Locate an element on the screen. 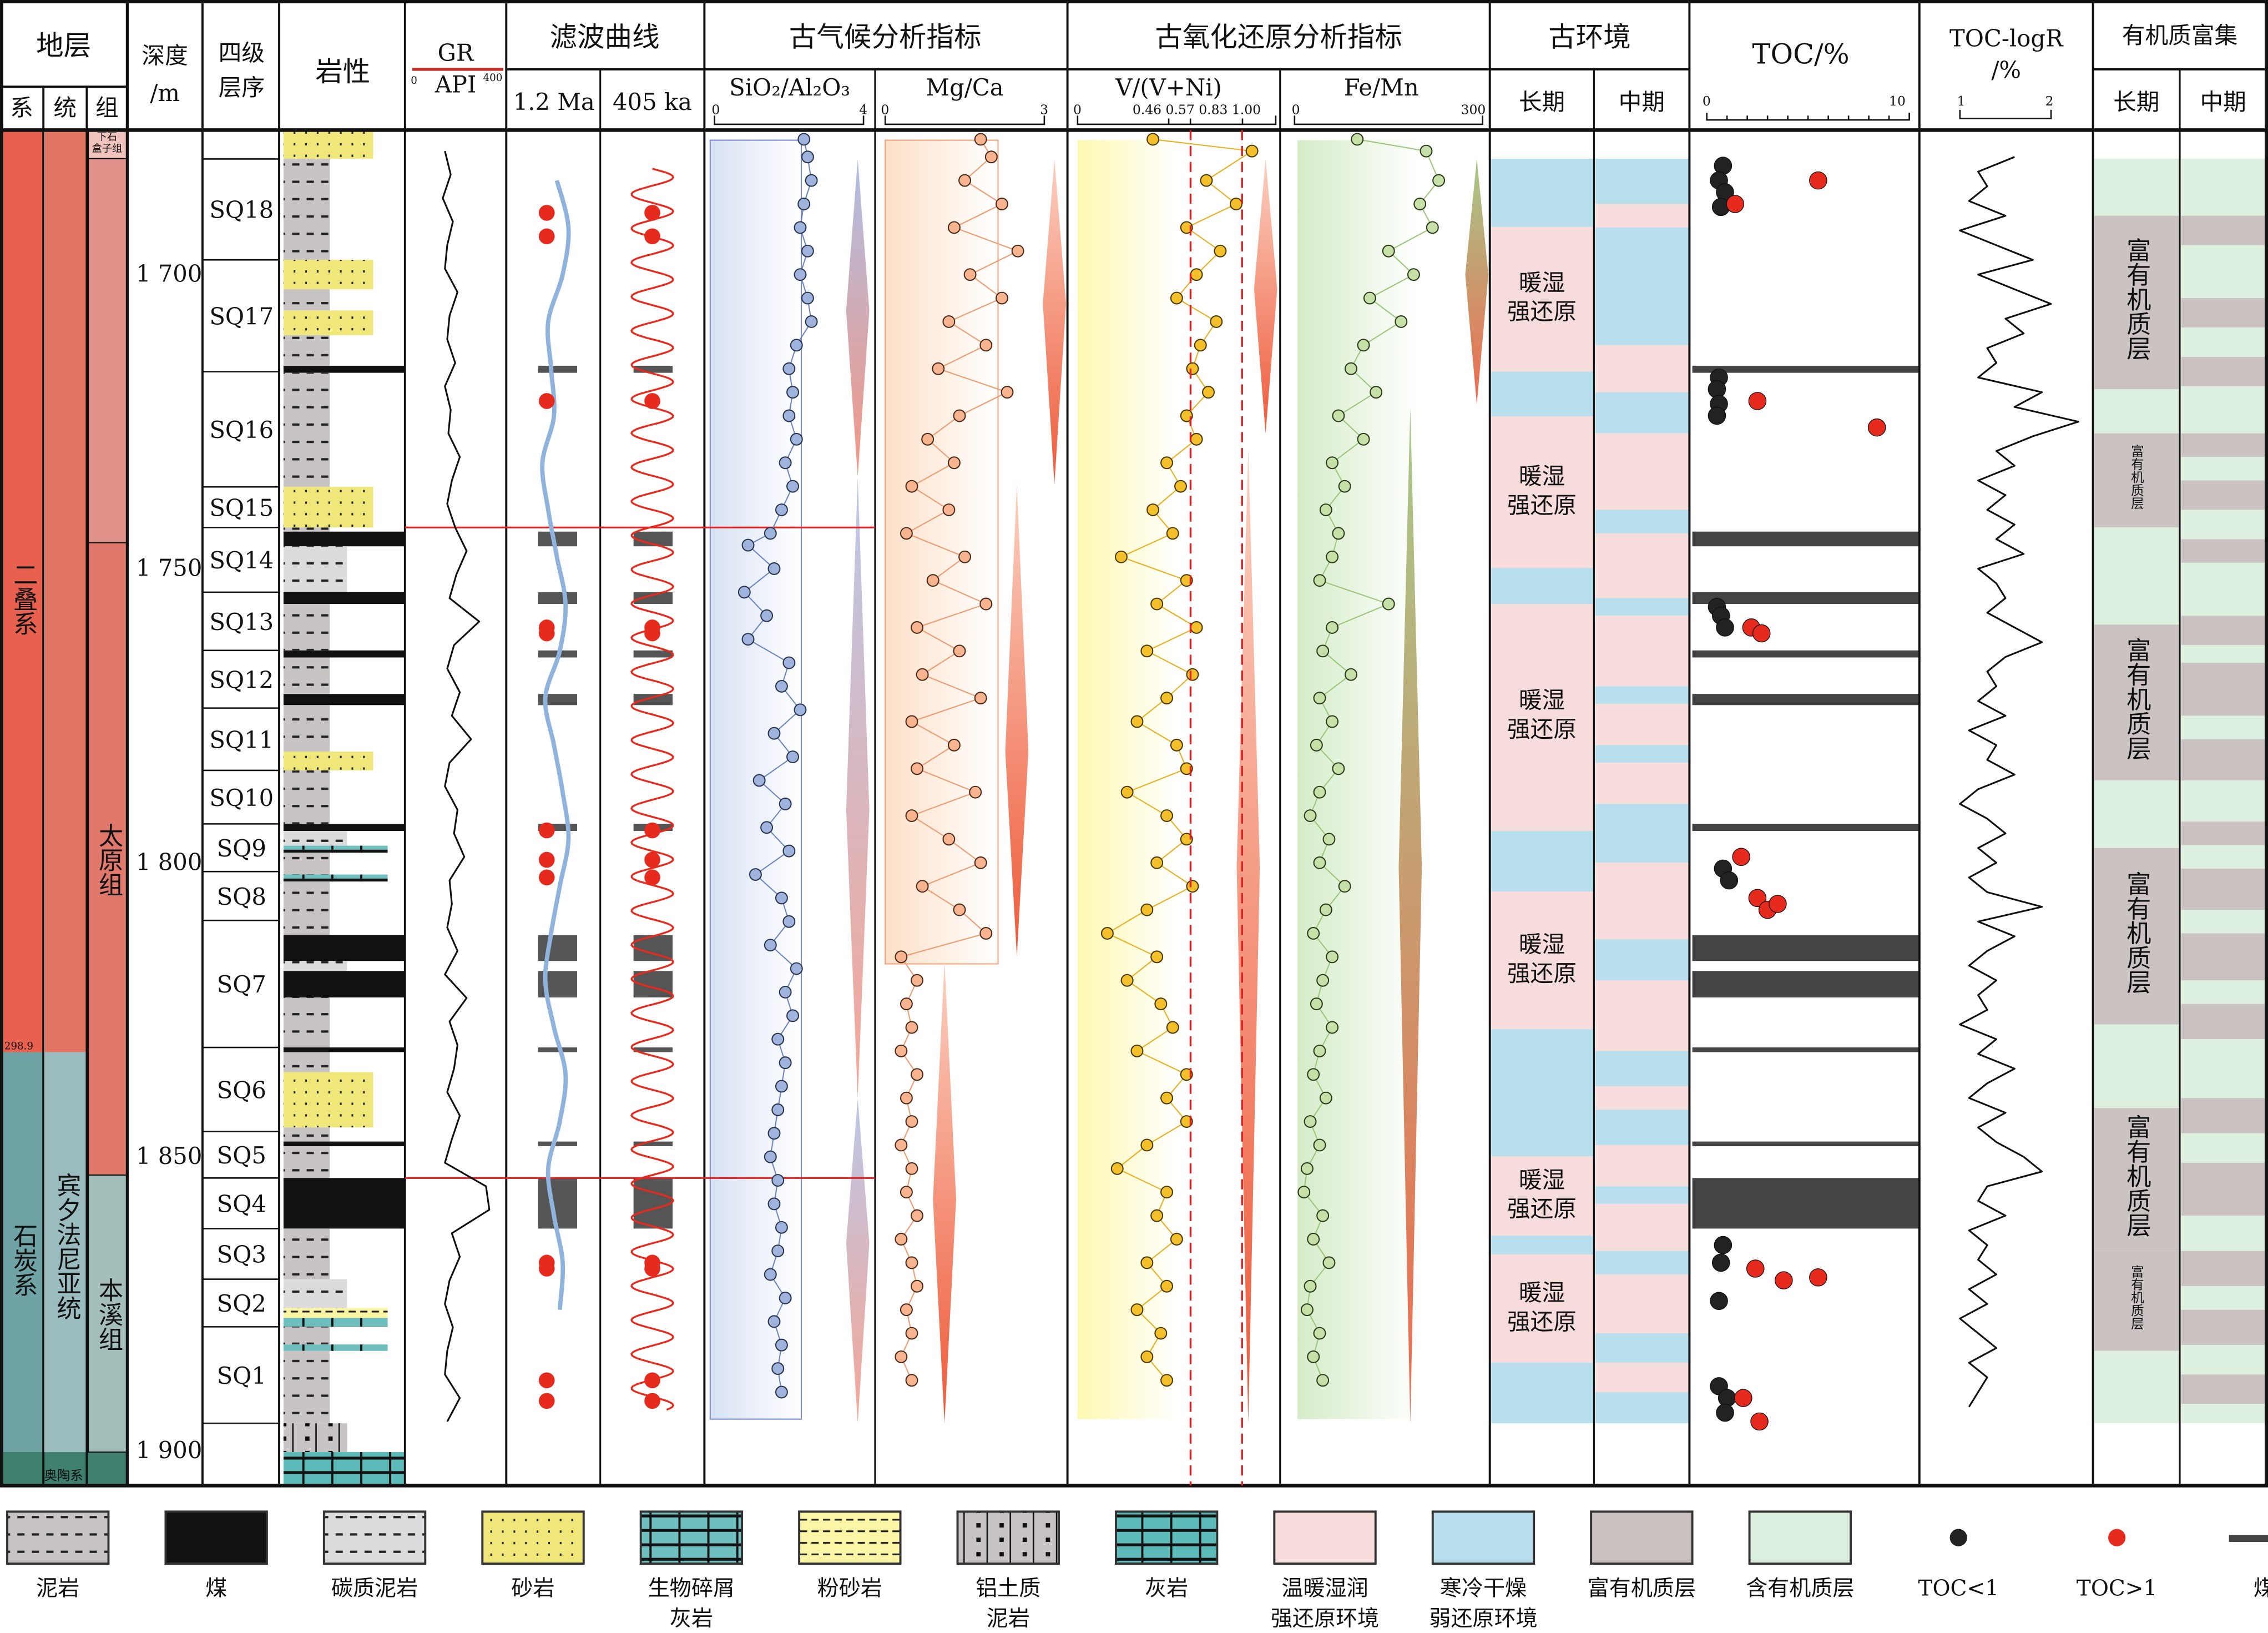  system-label: 奥陶系 is located at coordinates (63, 1475).